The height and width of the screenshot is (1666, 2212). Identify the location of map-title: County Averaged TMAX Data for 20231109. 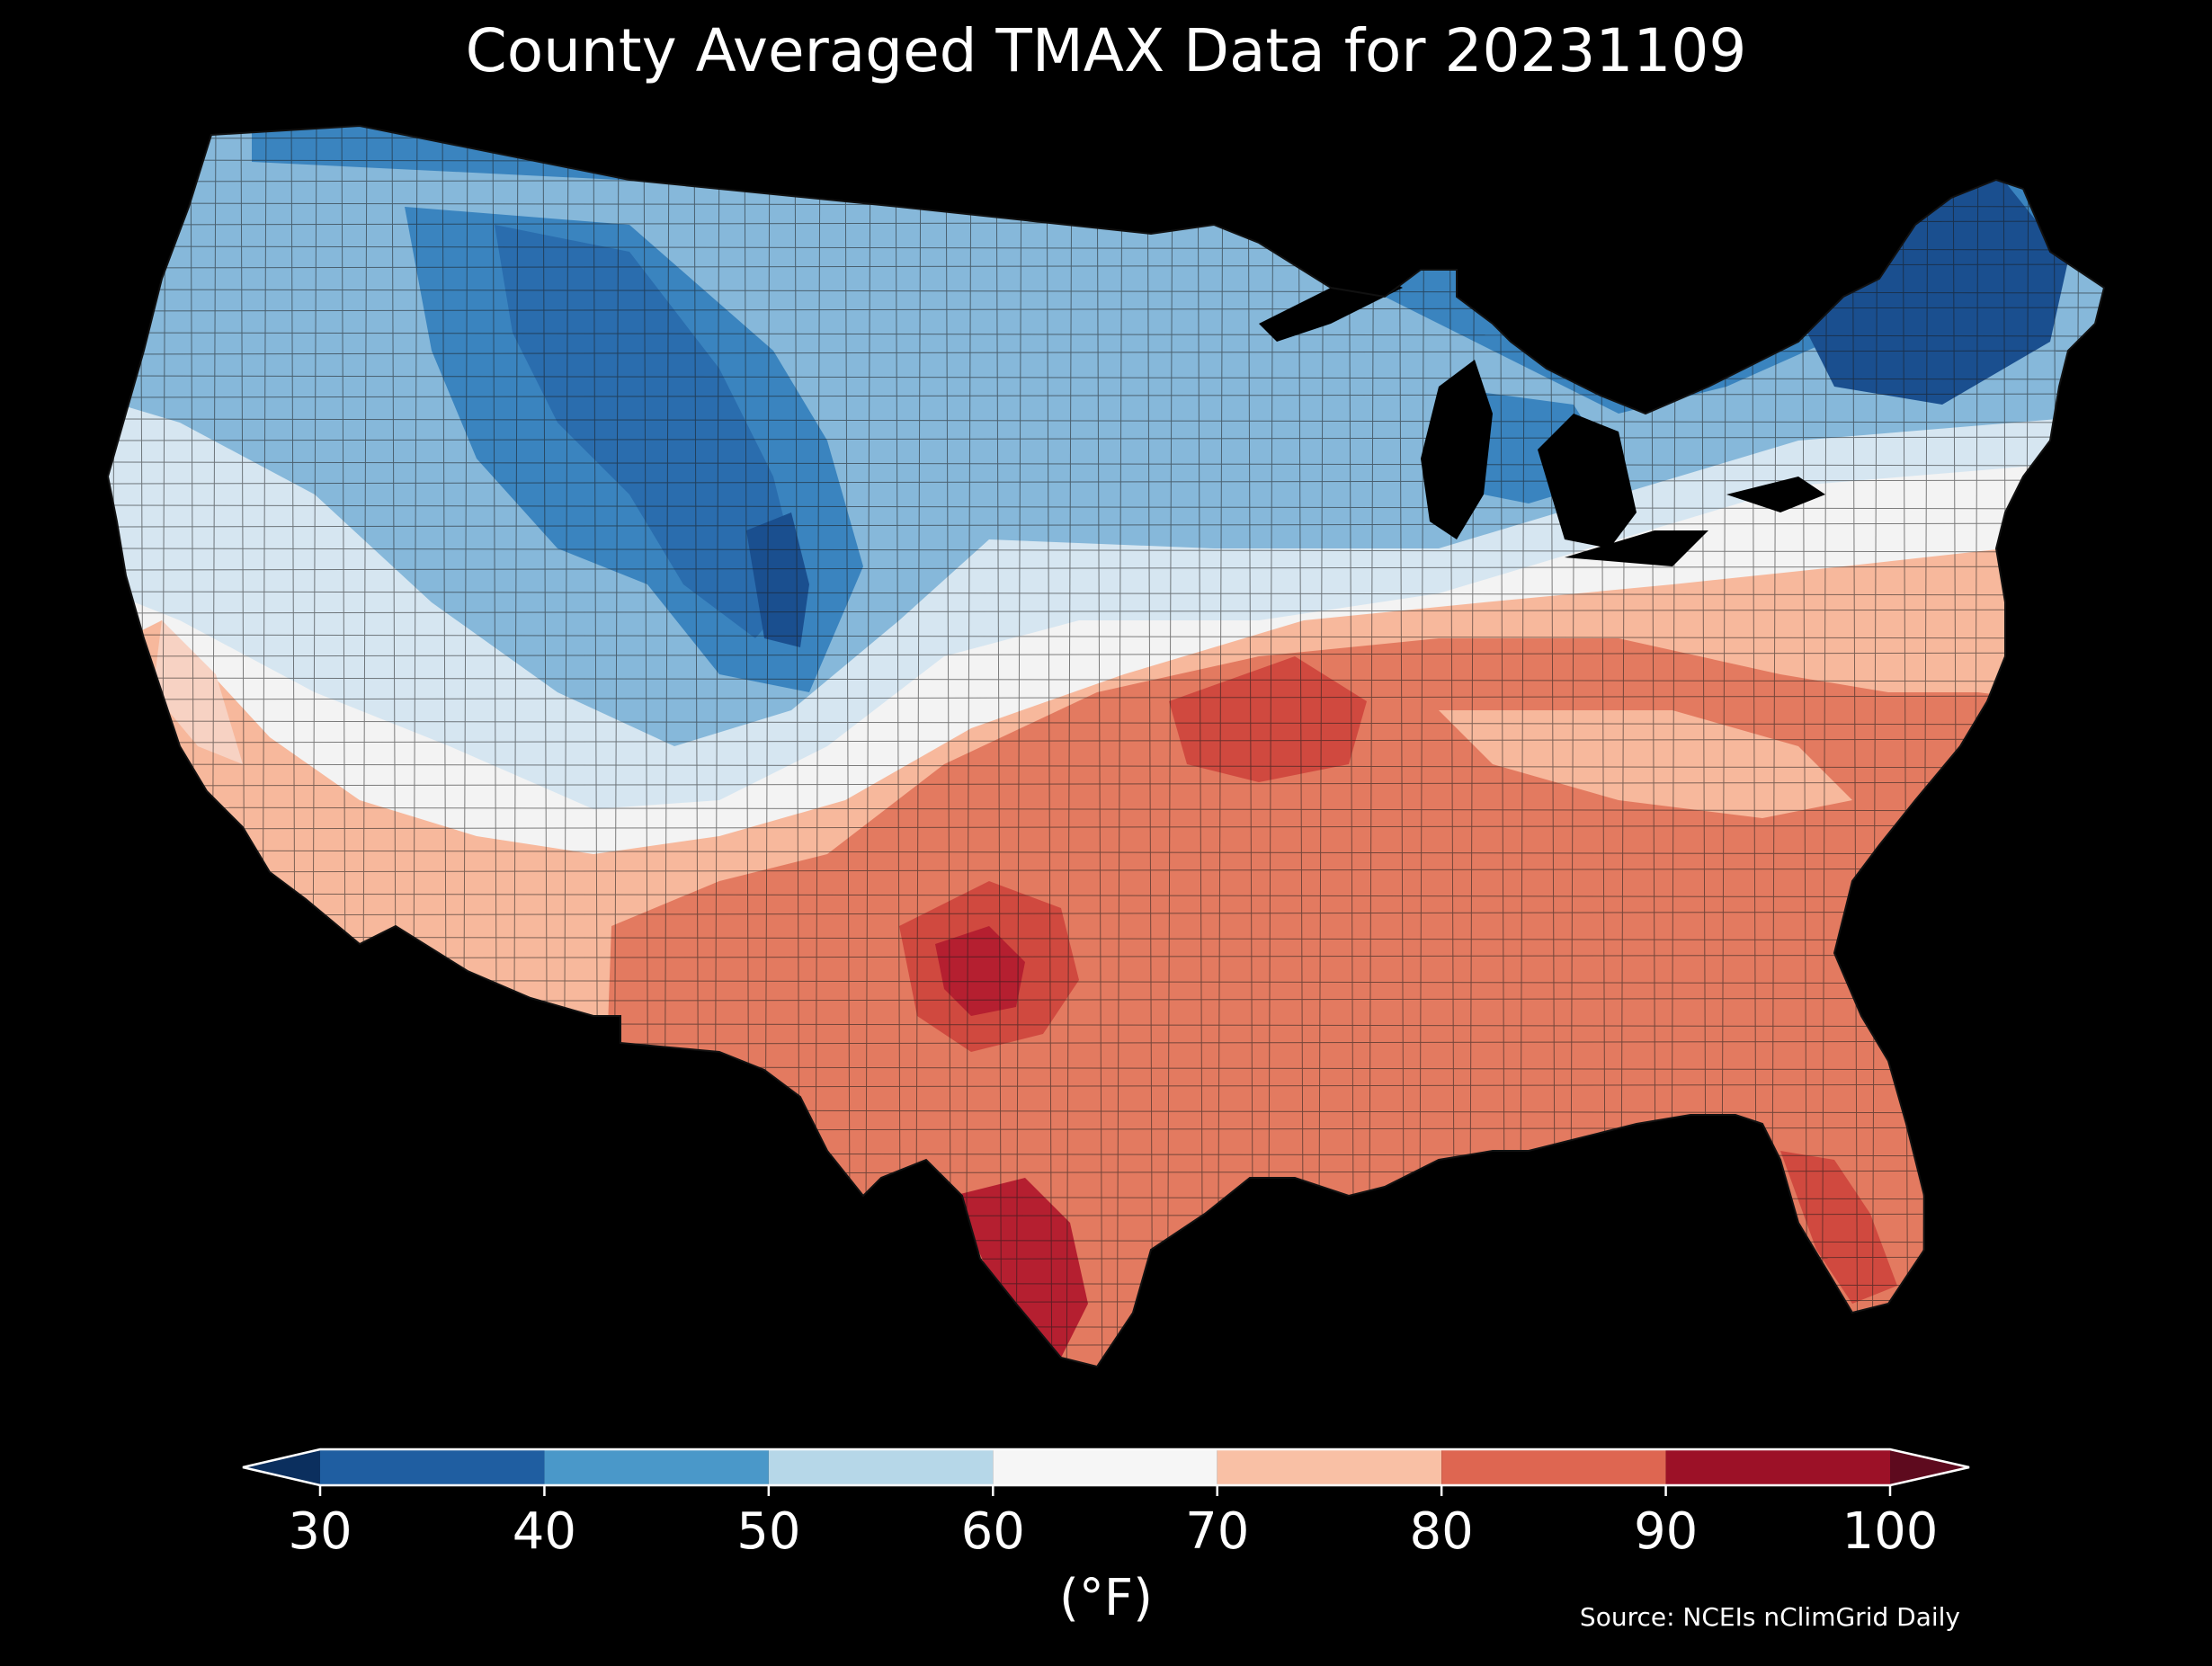
(1106, 50).